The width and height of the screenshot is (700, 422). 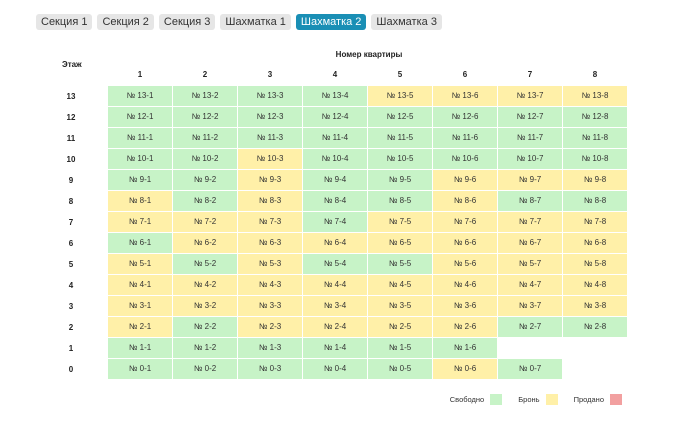 What do you see at coordinates (331, 22) in the screenshot?
I see `tab-5: Шахматка 2` at bounding box center [331, 22].